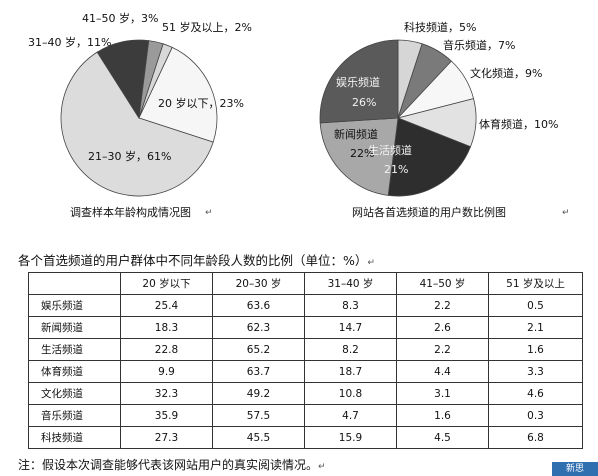  I want to click on table-cell: 14.7, so click(350, 327).